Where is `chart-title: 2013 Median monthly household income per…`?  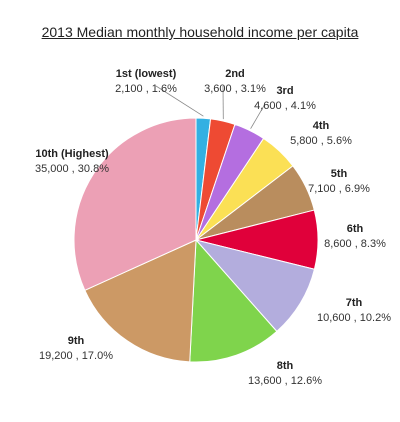 chart-title: 2013 Median monthly household income per… is located at coordinates (200, 32).